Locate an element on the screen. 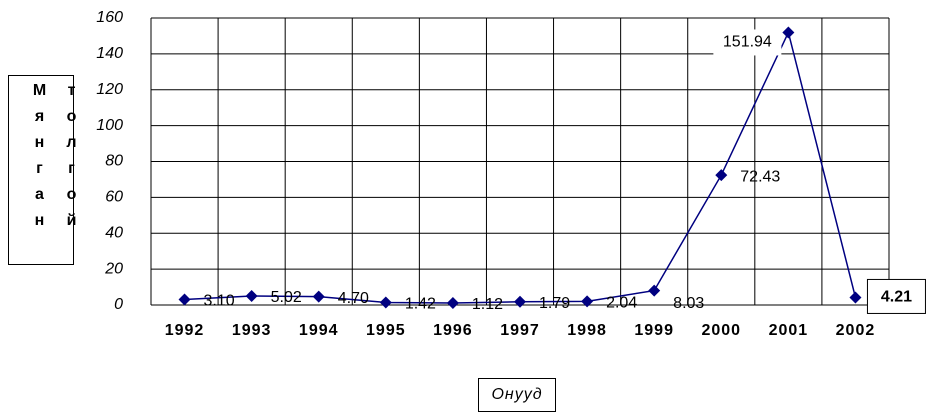  x-tick-label: 1996 is located at coordinates (453, 330).